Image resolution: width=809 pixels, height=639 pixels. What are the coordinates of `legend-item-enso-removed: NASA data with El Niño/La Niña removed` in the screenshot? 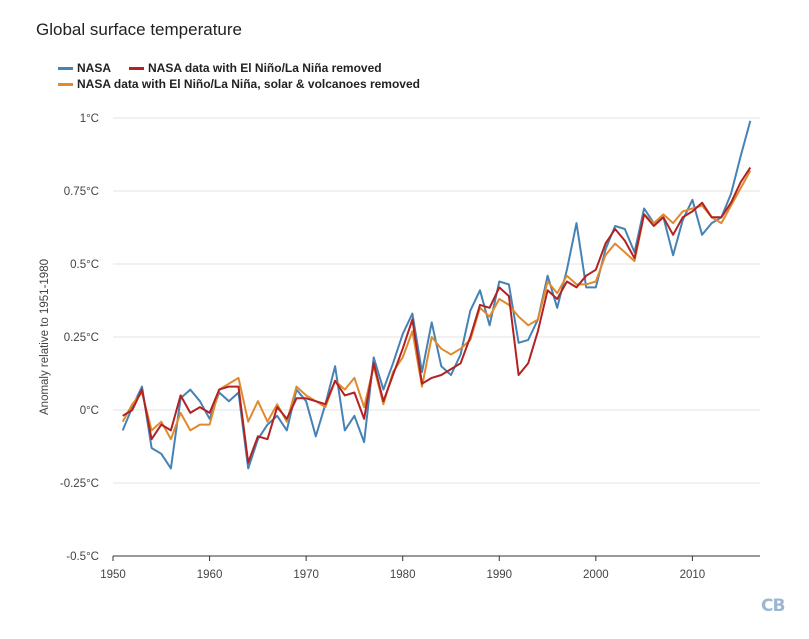 It's located at (255, 68).